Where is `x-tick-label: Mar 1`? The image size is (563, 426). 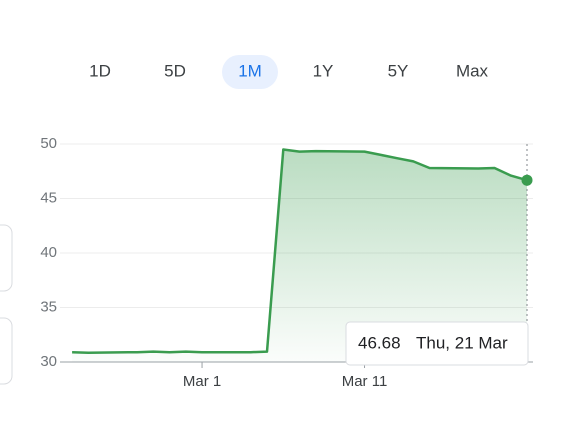 x-tick-label: Mar 1 is located at coordinates (202, 381).